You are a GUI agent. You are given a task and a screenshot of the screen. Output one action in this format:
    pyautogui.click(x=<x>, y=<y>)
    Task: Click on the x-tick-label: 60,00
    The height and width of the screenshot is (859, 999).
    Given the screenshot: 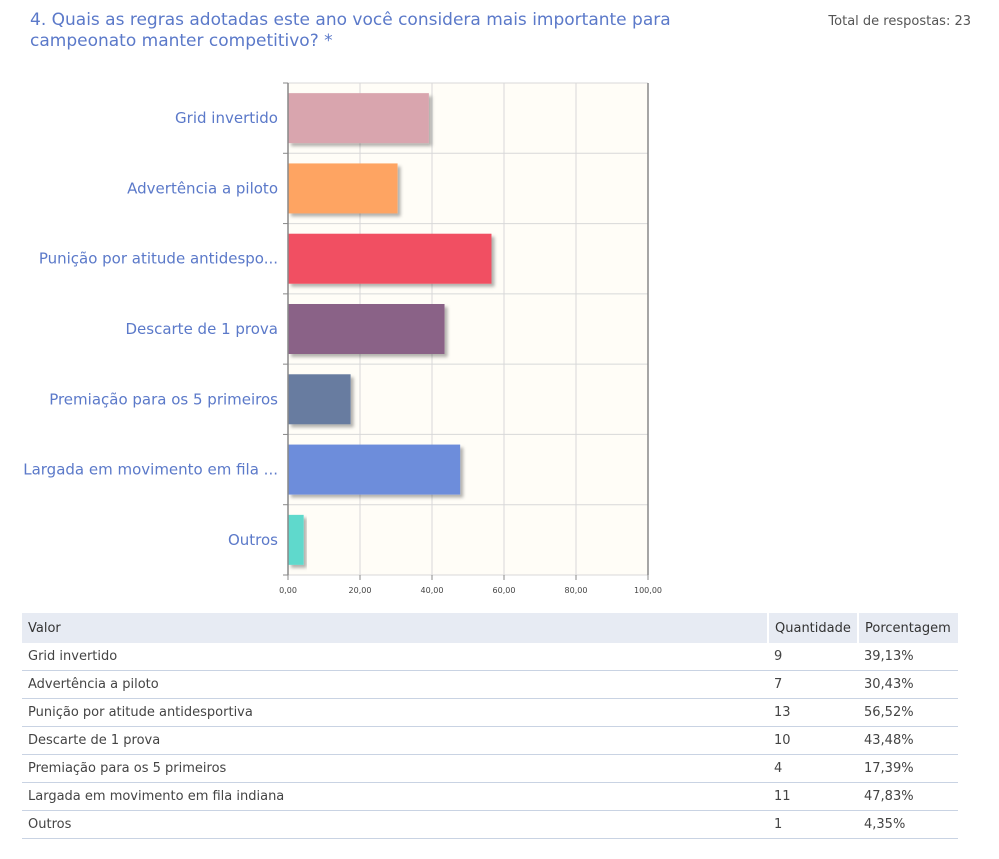 What is the action you would take?
    pyautogui.click(x=504, y=590)
    